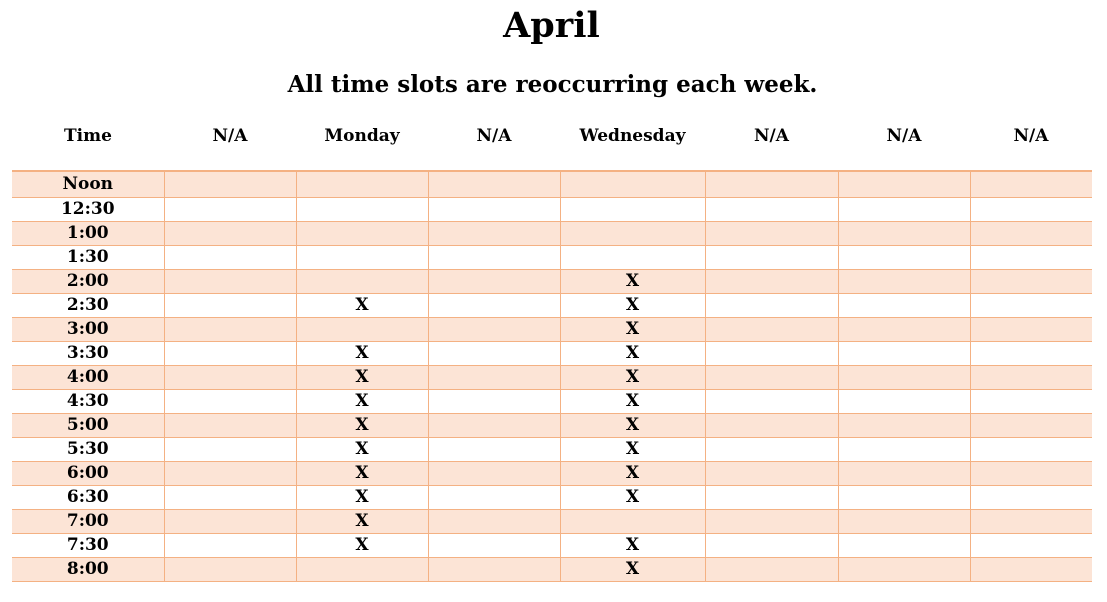 Image resolution: width=1107 pixels, height=602 pixels. I want to click on time-cell: 6:30, so click(88, 497).